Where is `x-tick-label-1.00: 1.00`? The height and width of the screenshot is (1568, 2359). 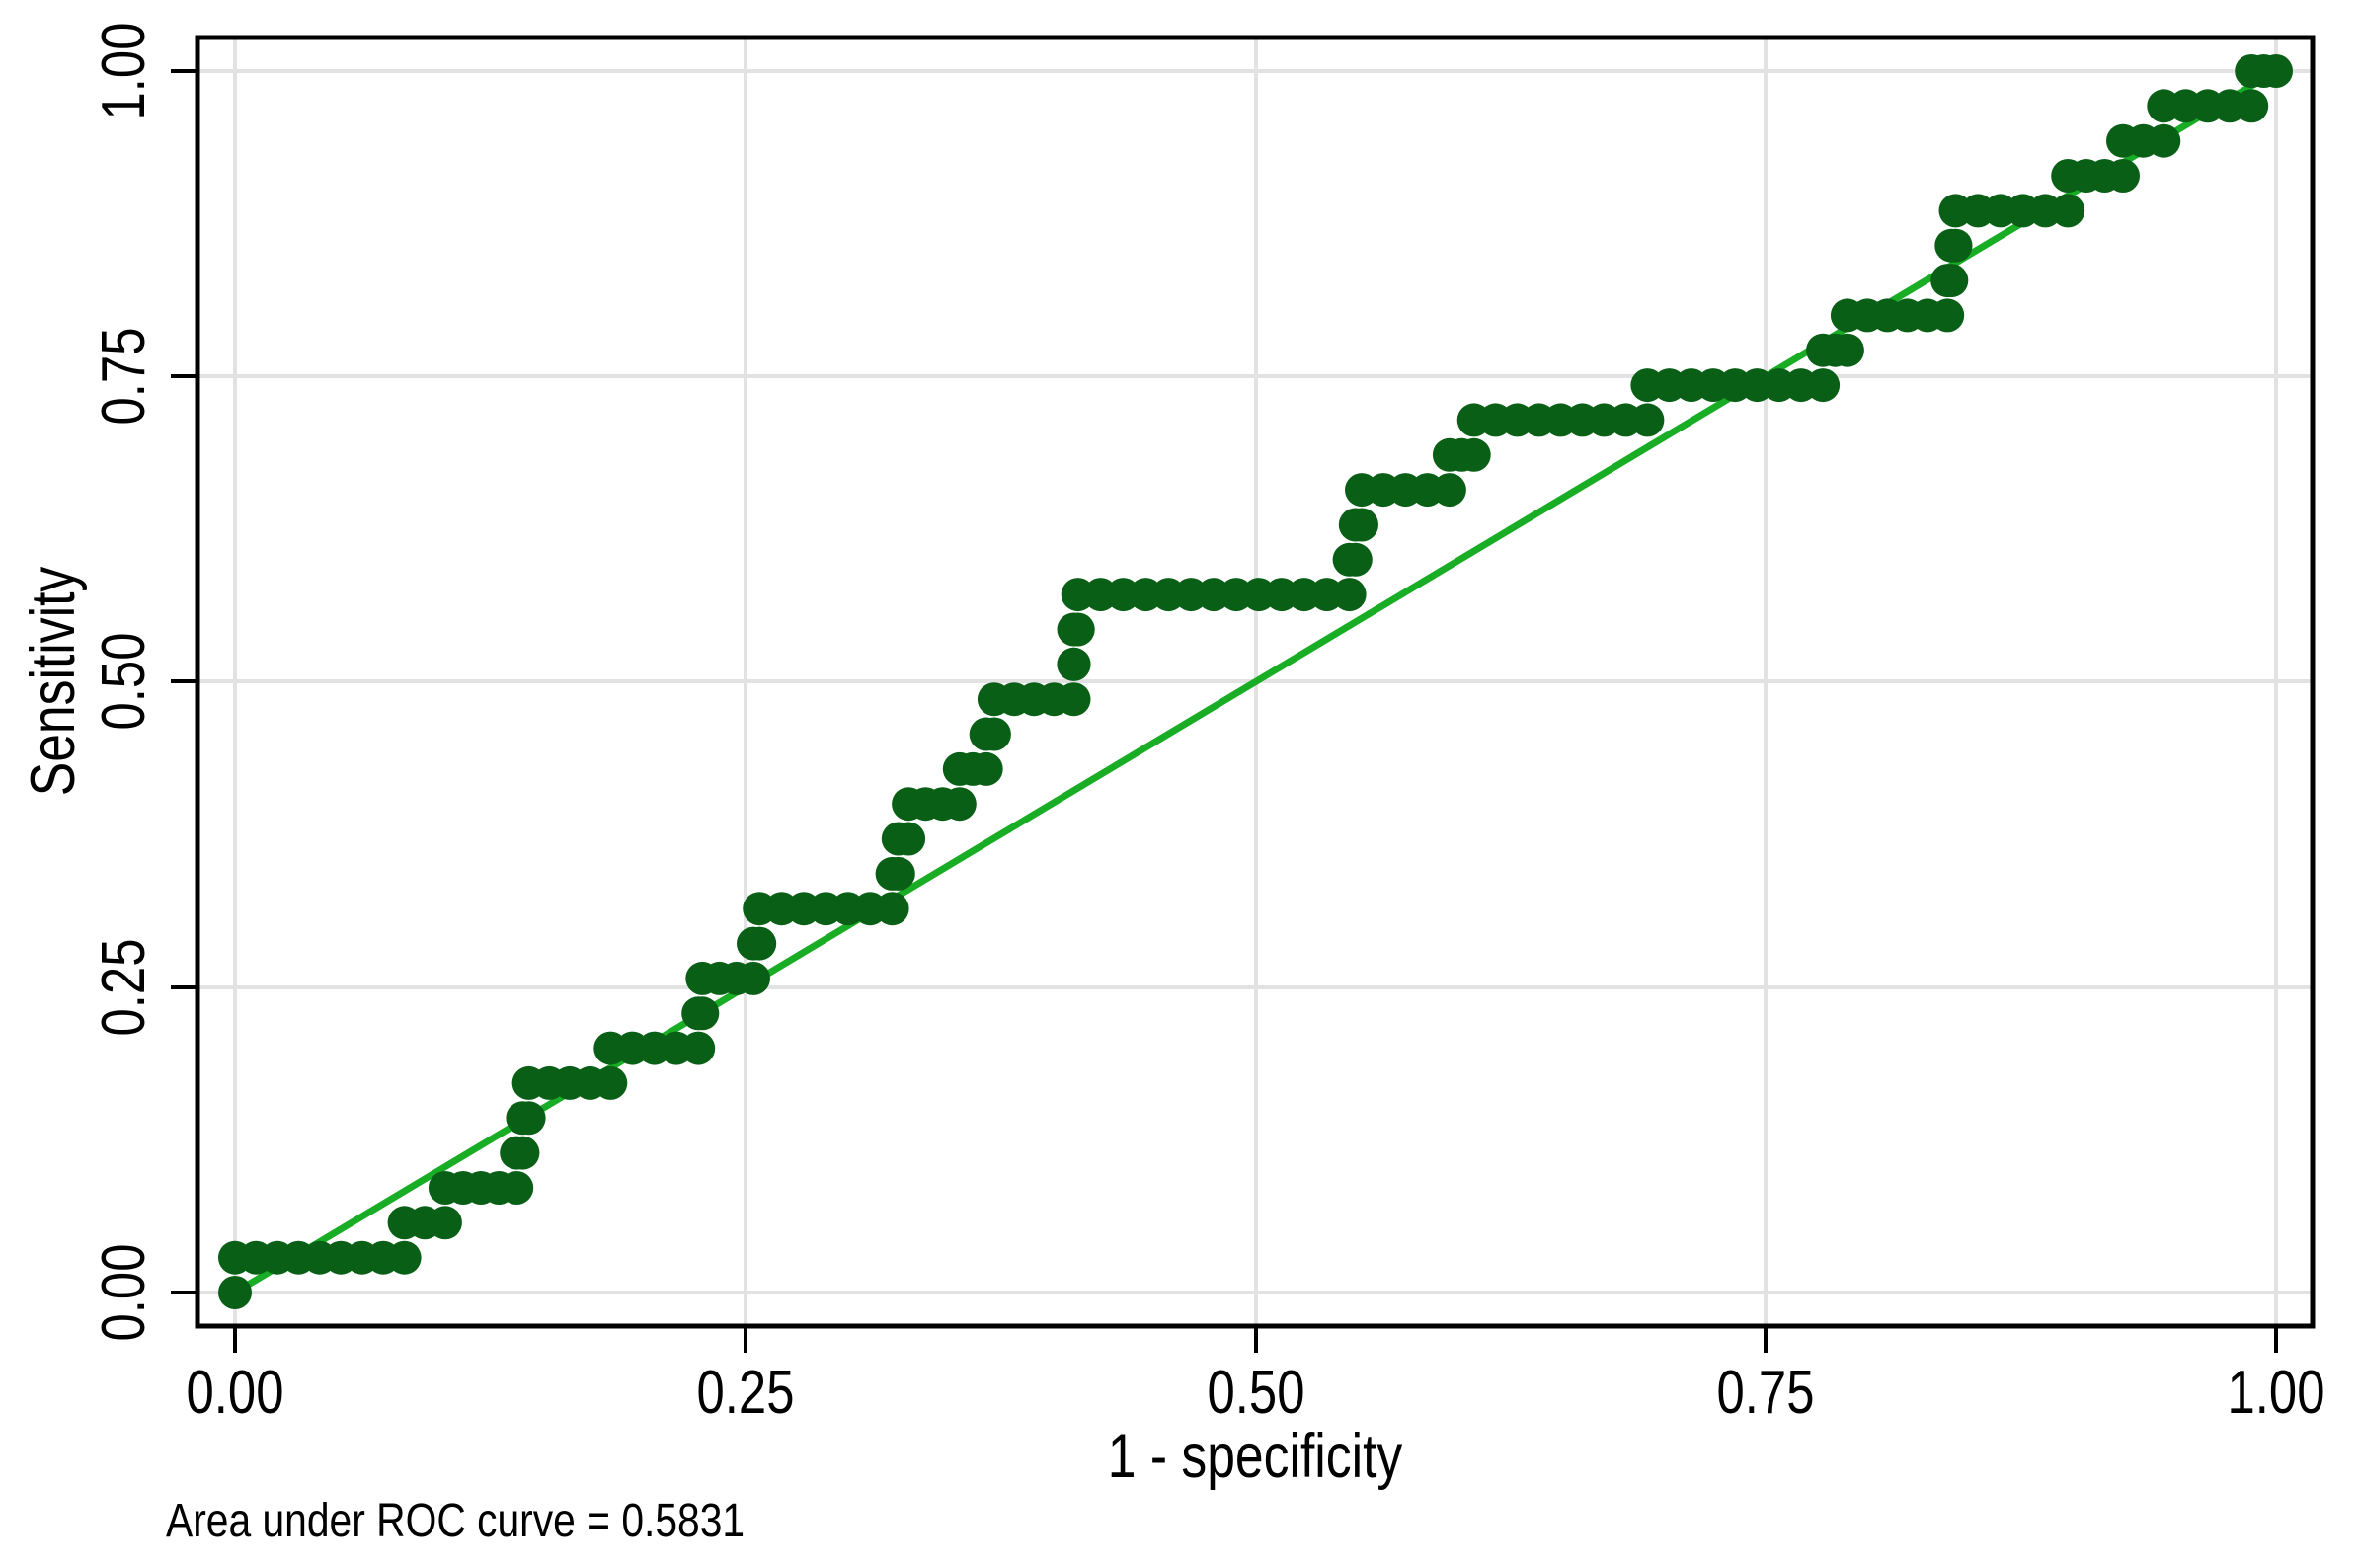
x-tick-label-1.00: 1.00 is located at coordinates (2276, 1393).